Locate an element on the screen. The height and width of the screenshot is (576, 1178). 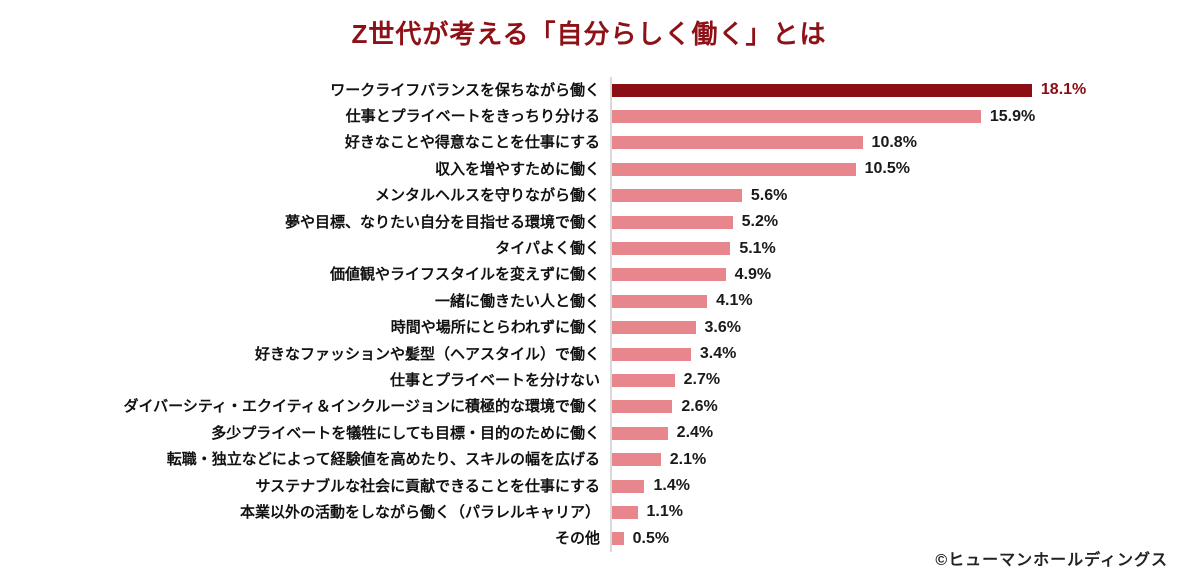
chart-row: 一緒に働きたい人と働く 4.1% is located at coordinates (589, 301).